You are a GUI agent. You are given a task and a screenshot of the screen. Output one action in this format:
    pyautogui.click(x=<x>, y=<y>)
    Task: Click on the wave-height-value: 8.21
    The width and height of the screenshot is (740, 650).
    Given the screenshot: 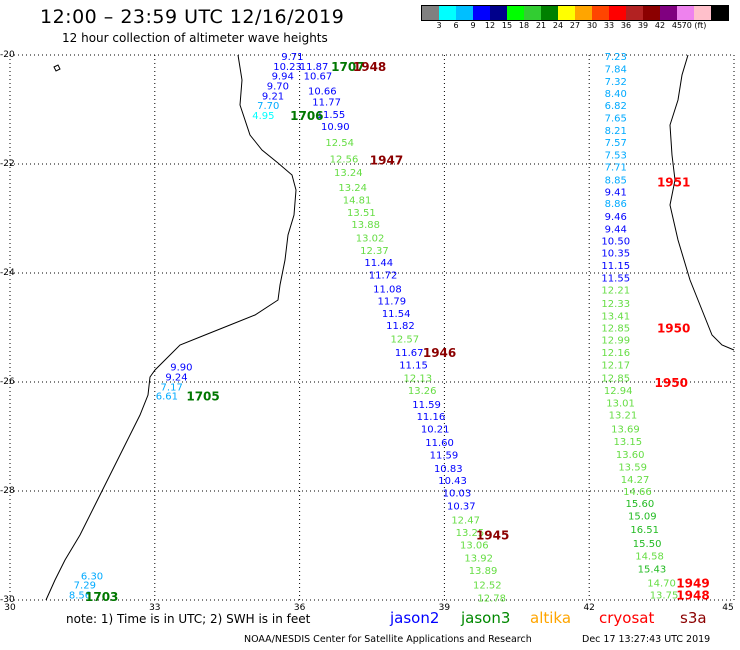 What is the action you would take?
    pyautogui.click(x=616, y=131)
    